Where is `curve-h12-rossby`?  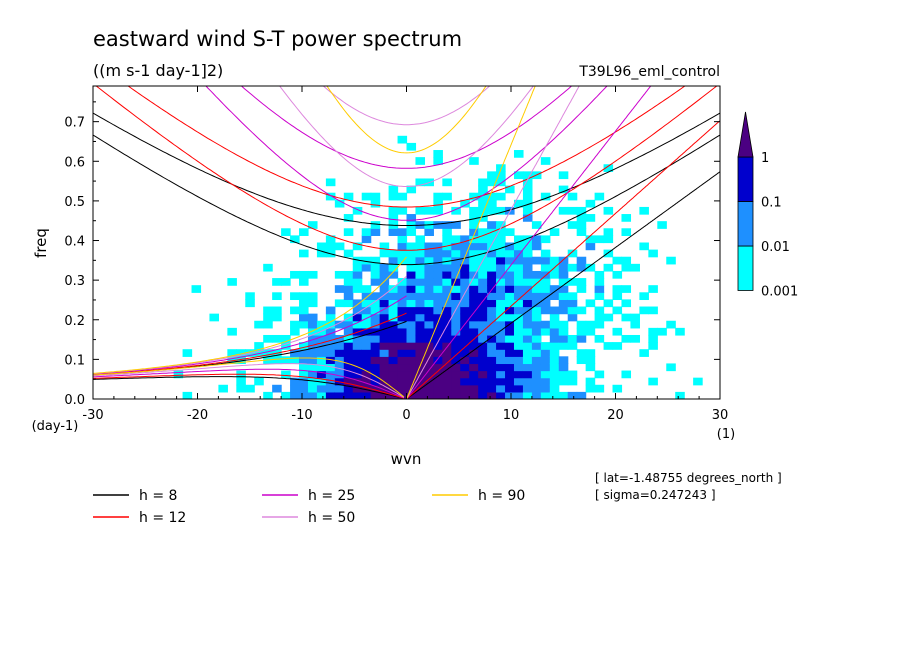
curve-h12-rossby is located at coordinates (249, 386).